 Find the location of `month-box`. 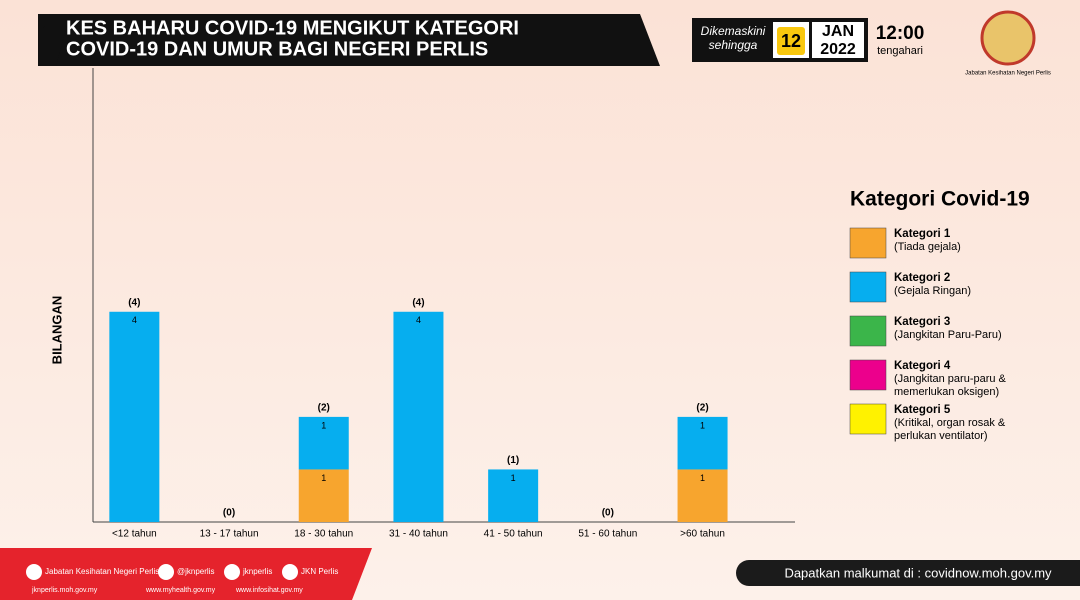

month-box is located at coordinates (838, 40).